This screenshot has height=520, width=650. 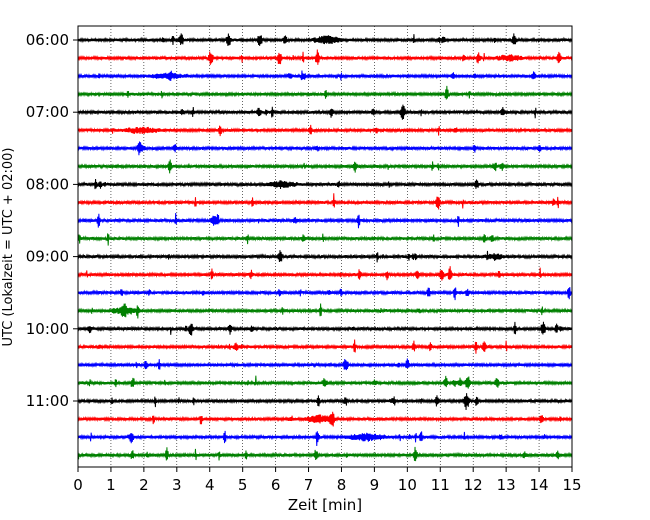 I want to click on x-tick-label: 8, so click(x=342, y=485).